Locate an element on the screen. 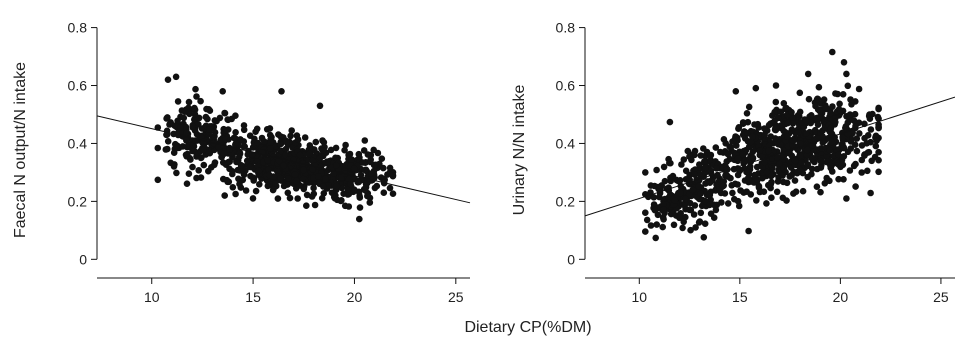 The image size is (955, 338). urinary-y-tick-label: 0.8 is located at coordinates (566, 28).